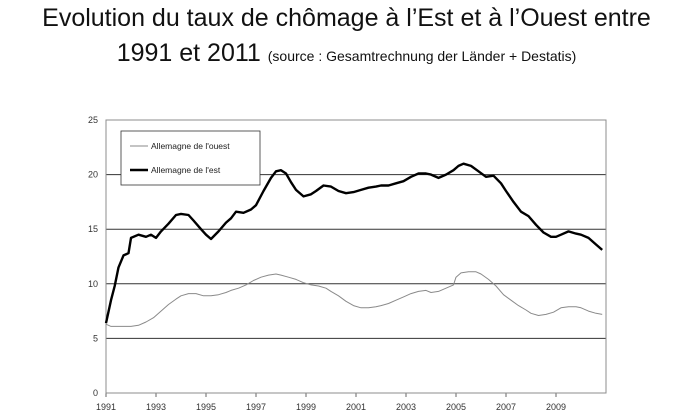 The height and width of the screenshot is (419, 693). Describe the element at coordinates (556, 407) in the screenshot. I see `x-tick-label: 2009` at that location.